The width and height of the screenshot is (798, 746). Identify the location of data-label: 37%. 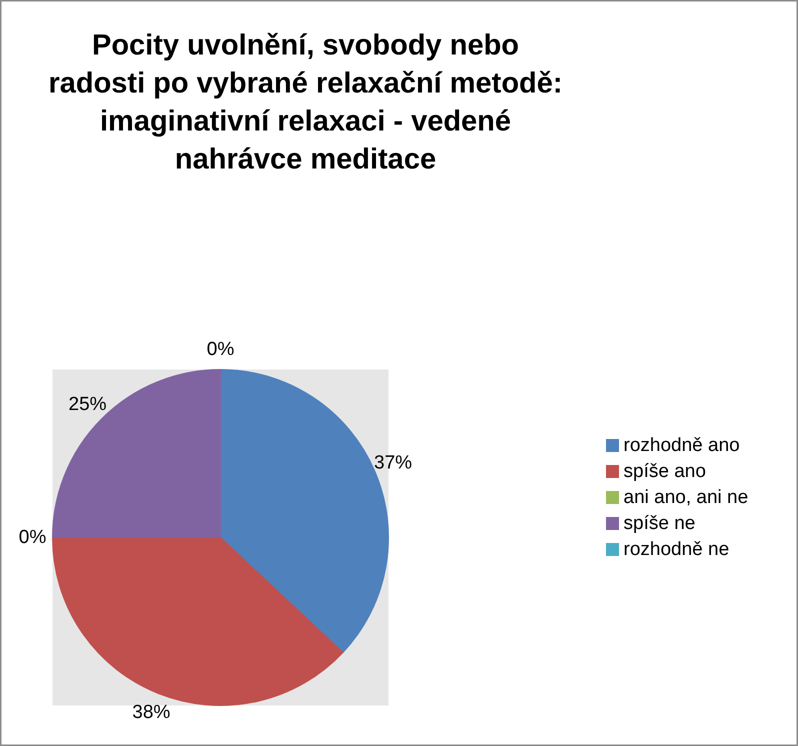
(393, 463).